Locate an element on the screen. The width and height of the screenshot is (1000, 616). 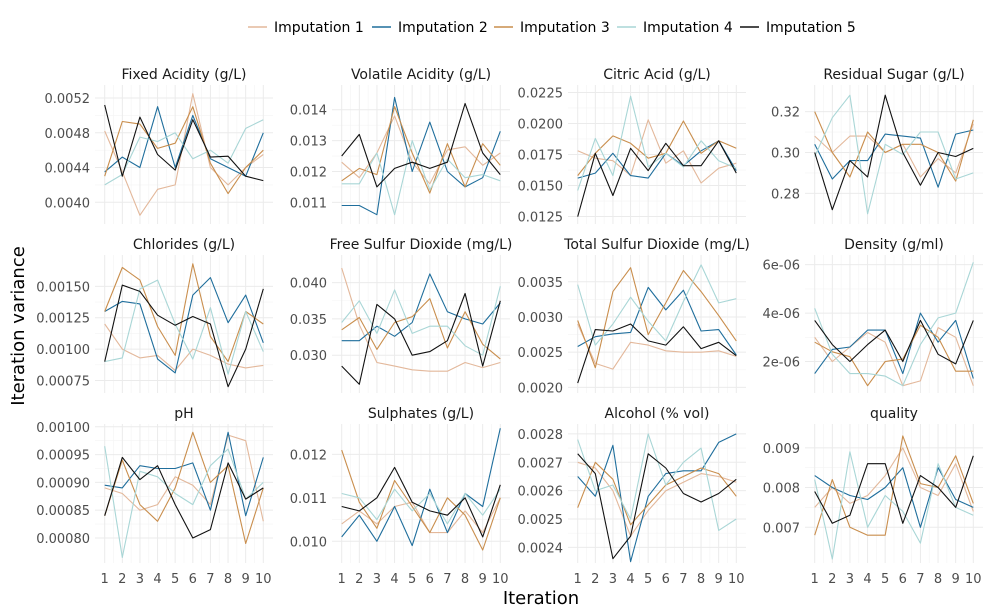
facet-panel: 0.28 0.30 0.32 Residual Sugar (g/L) is located at coordinates (877, 145).